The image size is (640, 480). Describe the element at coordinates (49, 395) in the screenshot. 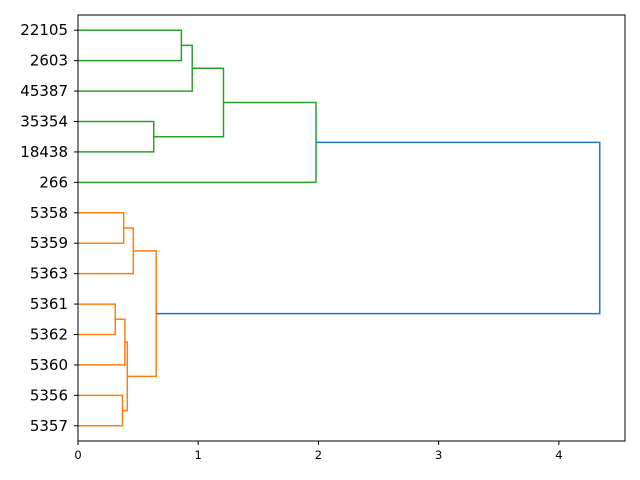

I see `leaf-label: 5356` at that location.